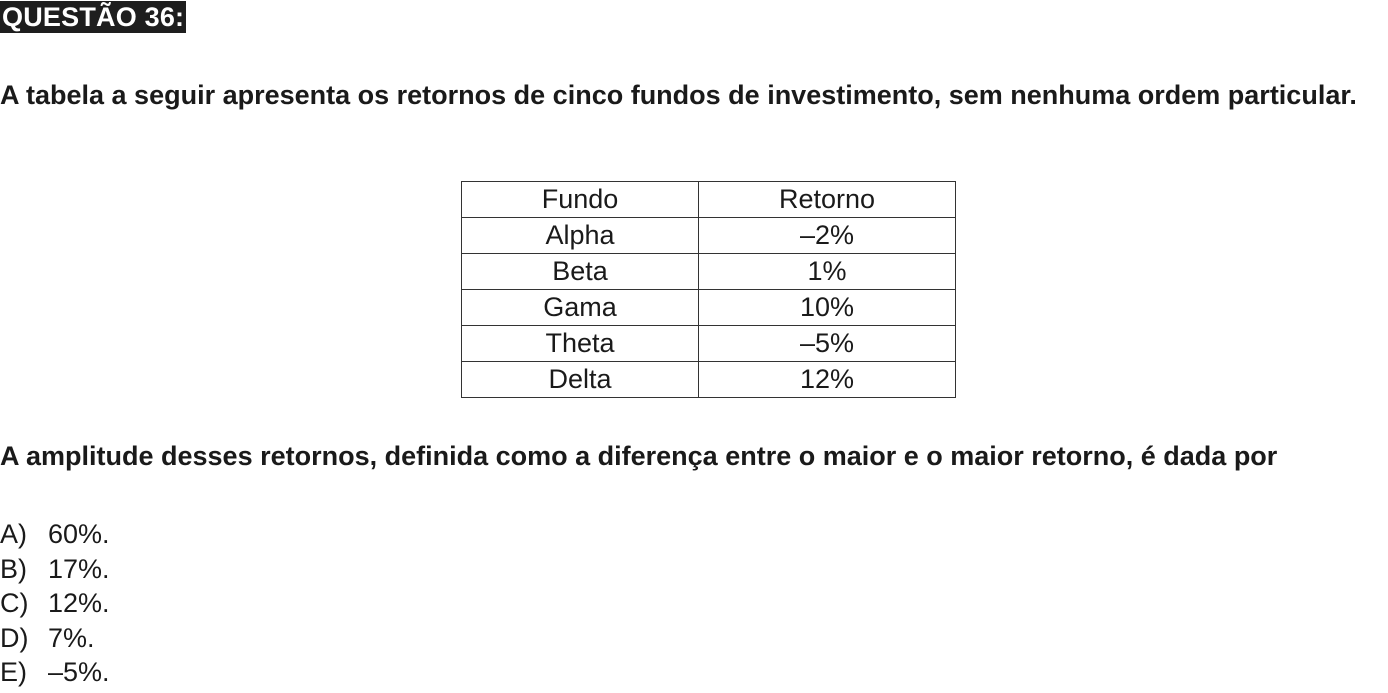  What do you see at coordinates (827, 307) in the screenshot?
I see `fund-return-cell: 10%` at bounding box center [827, 307].